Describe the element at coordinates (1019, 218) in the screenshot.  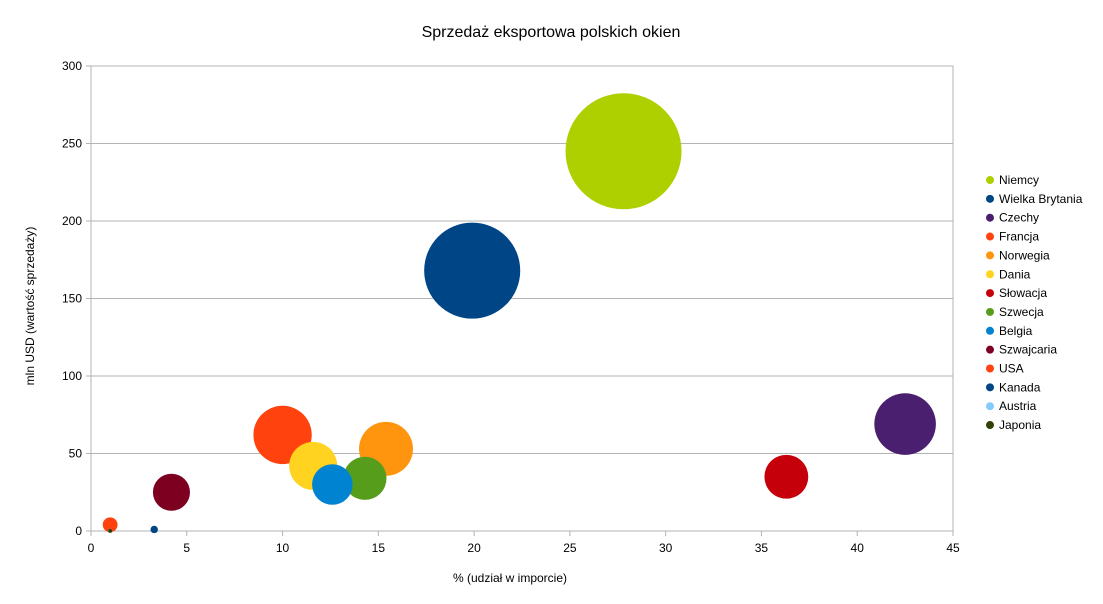
I see `legend-label: Czechy` at that location.